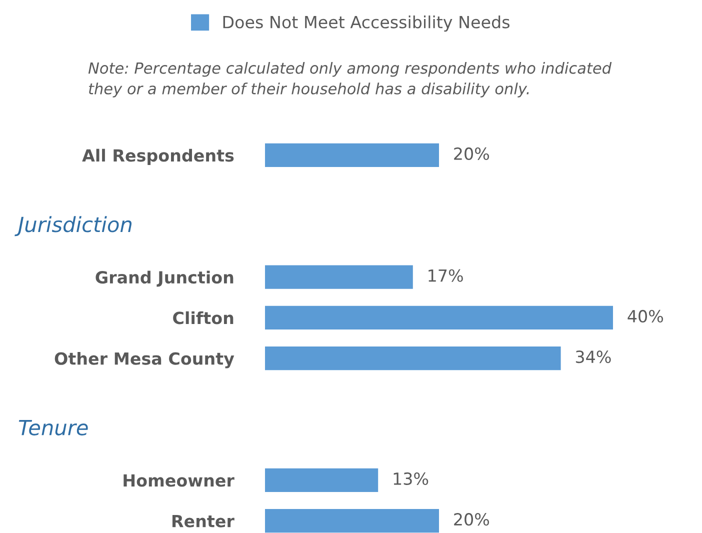  I want to click on text: Jurisdiction, so click(73, 226).